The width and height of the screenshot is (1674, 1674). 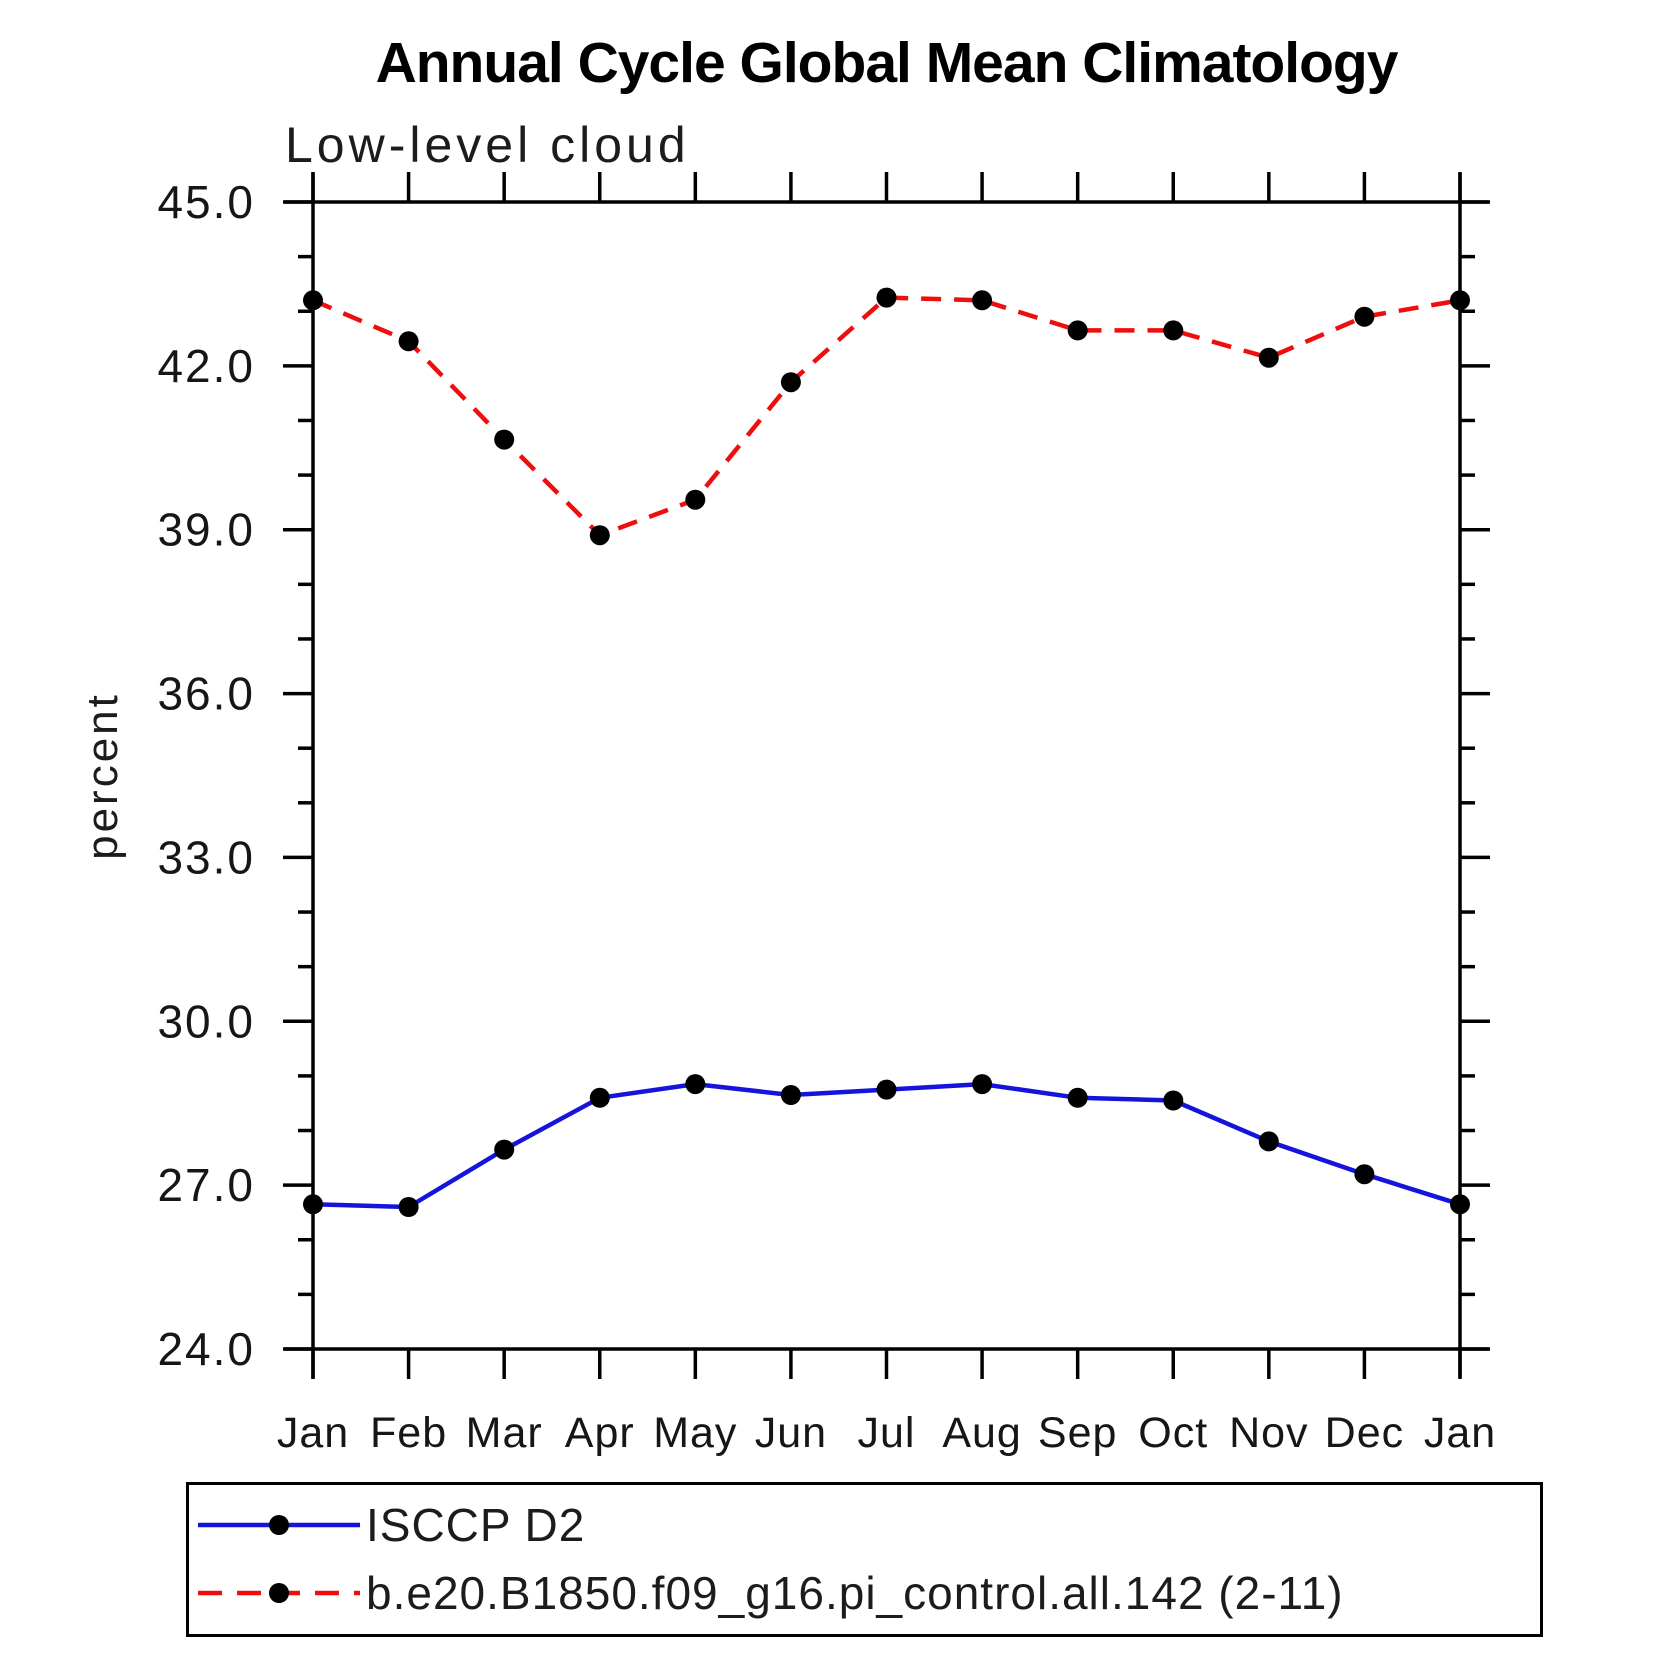 I want to click on x-axis-month-label: Oct, so click(x=1173, y=1433).